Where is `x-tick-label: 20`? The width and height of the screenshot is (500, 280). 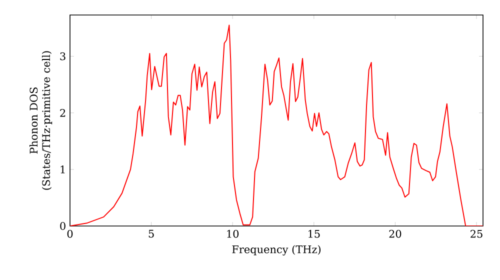
x-tick-label: 20 is located at coordinates (395, 234).